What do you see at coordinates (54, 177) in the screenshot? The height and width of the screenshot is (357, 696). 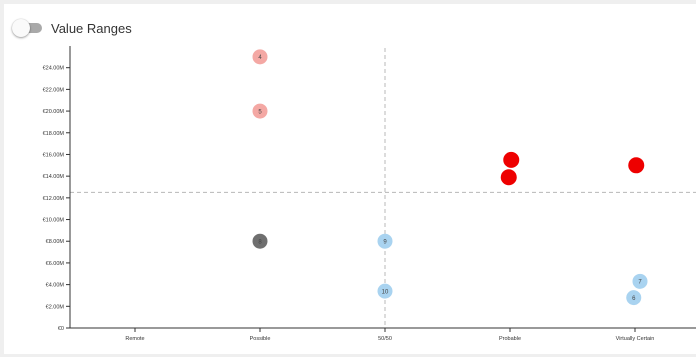 I see `y-tick-label: €14.00M` at bounding box center [54, 177].